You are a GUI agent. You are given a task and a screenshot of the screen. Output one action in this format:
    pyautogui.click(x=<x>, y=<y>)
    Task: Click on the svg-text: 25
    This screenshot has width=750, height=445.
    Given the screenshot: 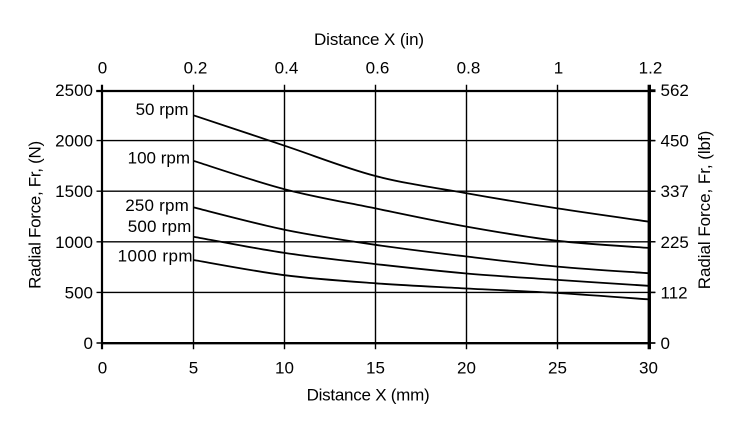 What is the action you would take?
    pyautogui.click(x=557, y=368)
    